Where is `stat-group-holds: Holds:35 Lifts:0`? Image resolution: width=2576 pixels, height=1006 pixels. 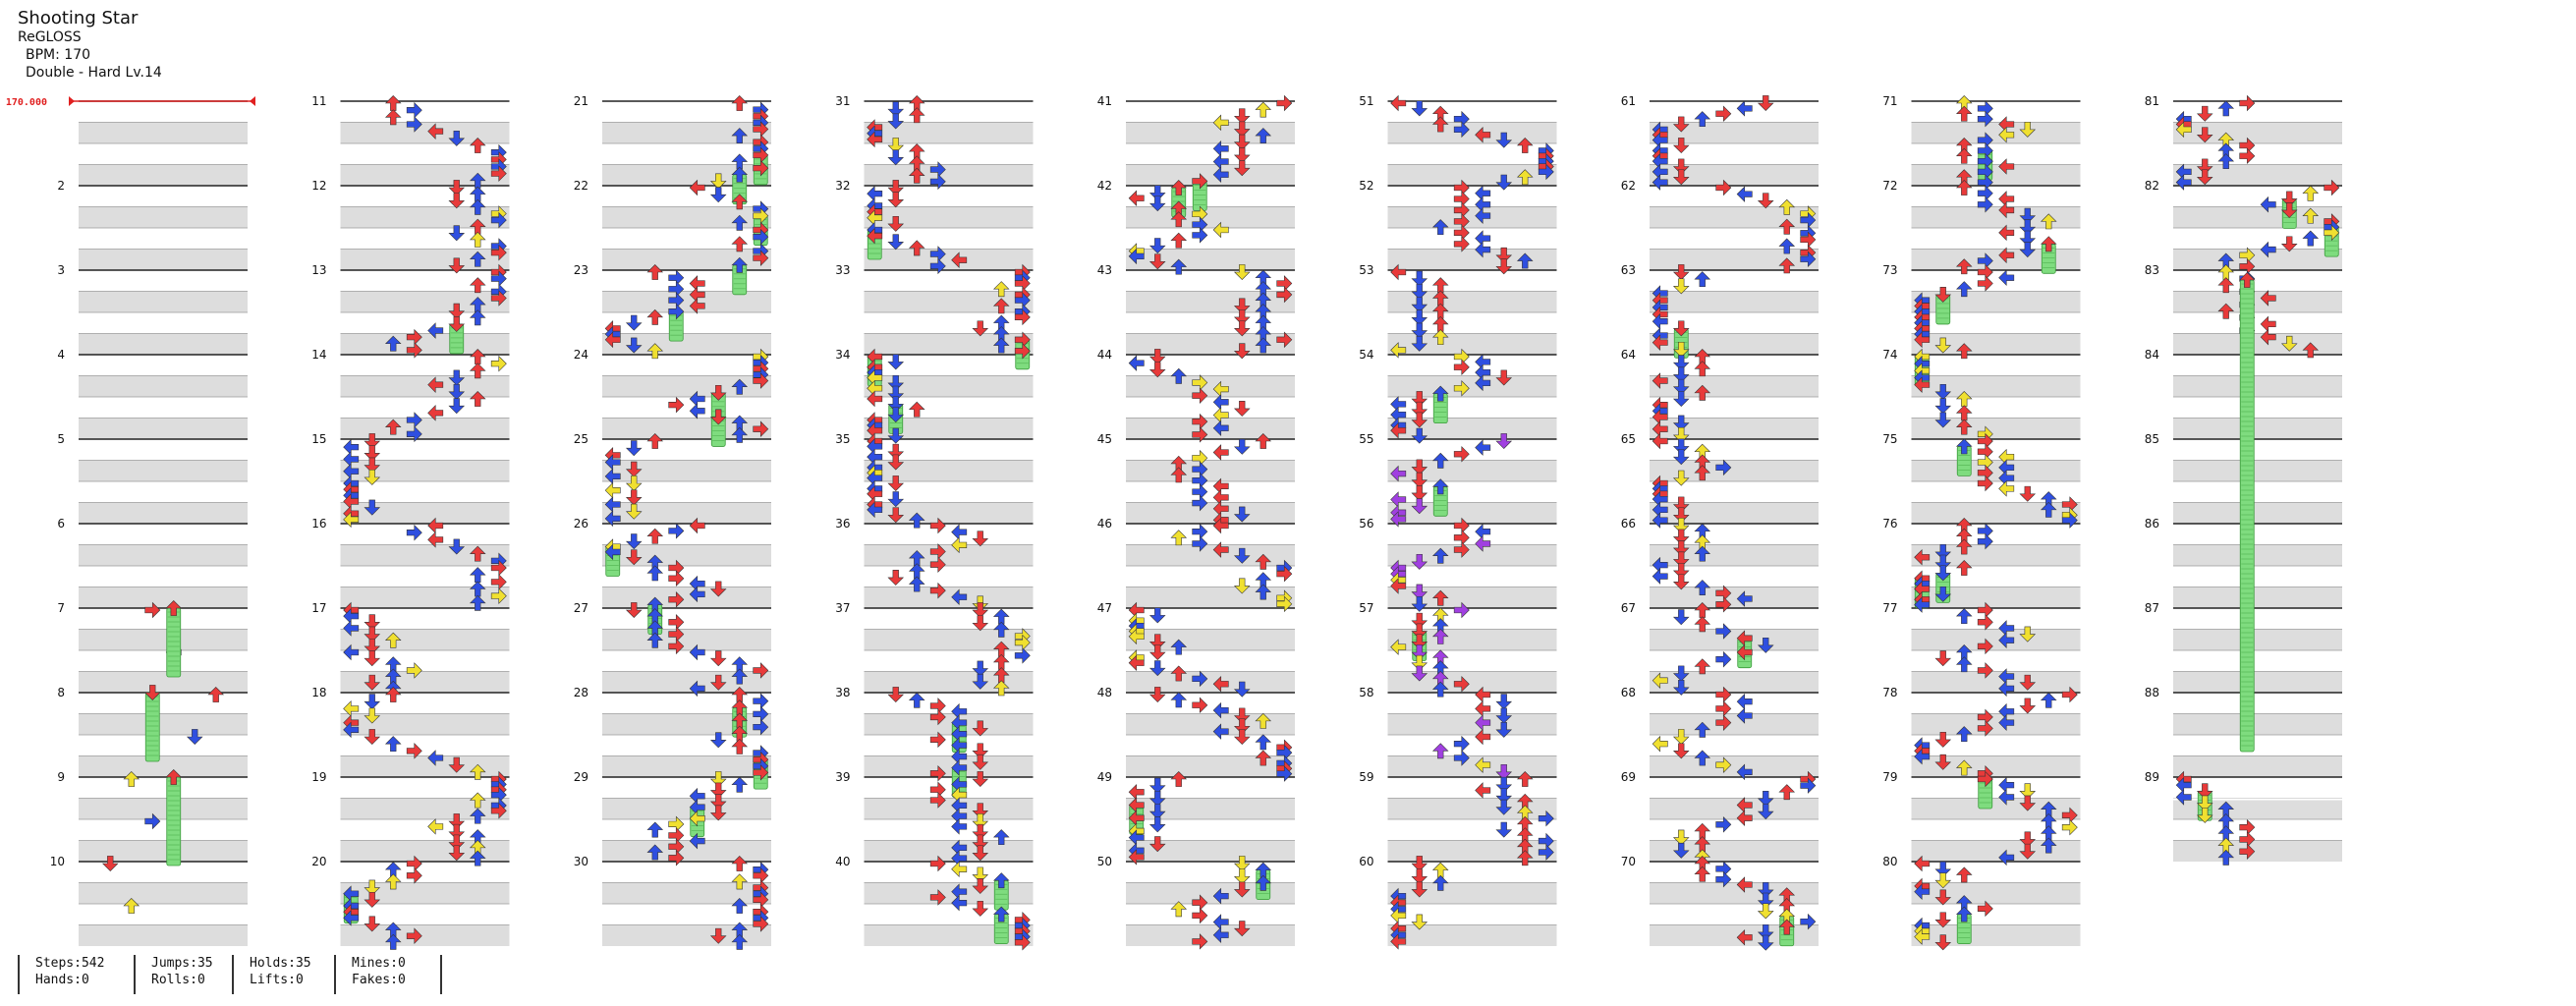 stat-group-holds: Holds:35 Lifts:0 is located at coordinates (271, 974).